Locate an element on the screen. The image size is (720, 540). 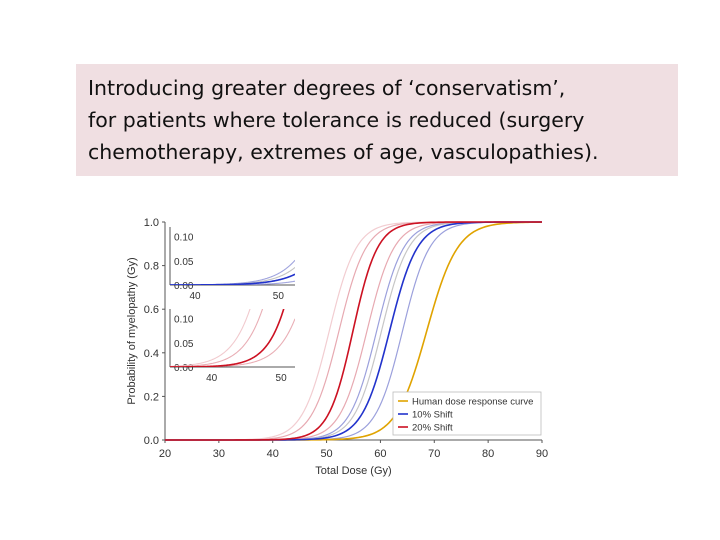
inset-chart-20pct: 0.00 0.05 0.10 40 50 is located at coordinates (232, 346).